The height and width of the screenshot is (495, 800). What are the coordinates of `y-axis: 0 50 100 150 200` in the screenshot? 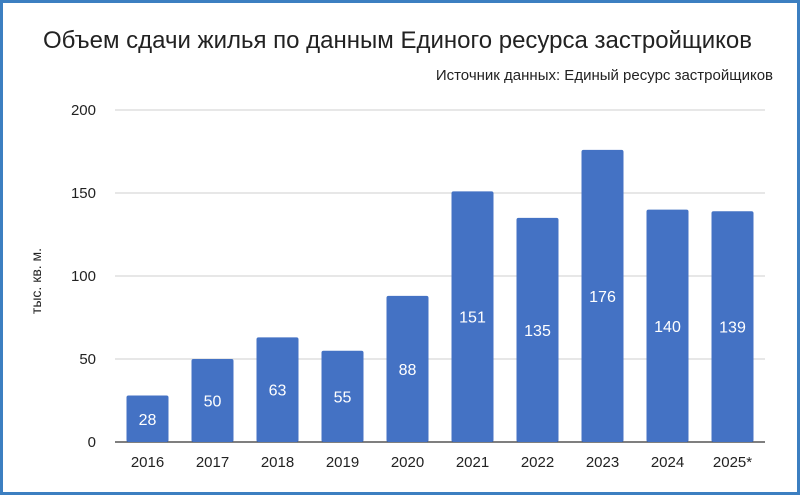 It's located at (83, 276).